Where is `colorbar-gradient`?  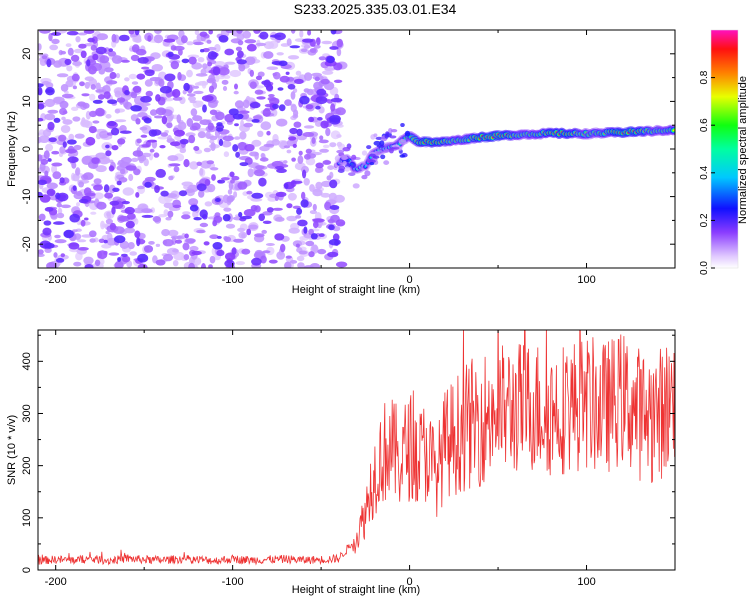
colorbar-gradient is located at coordinates (724, 149).